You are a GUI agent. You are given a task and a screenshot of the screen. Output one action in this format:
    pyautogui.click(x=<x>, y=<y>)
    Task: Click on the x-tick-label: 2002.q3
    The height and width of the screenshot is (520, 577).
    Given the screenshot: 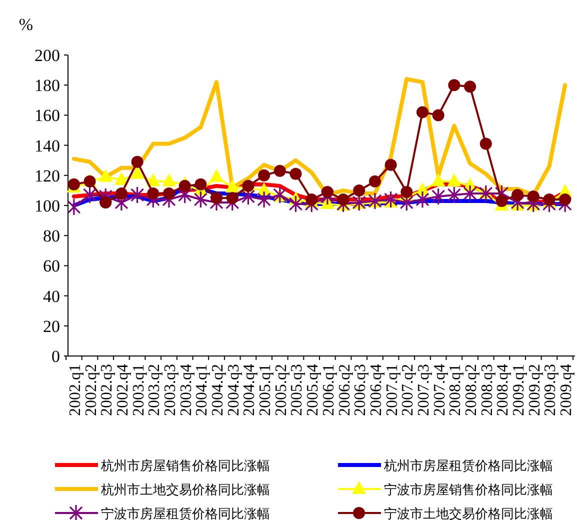 What is the action you would take?
    pyautogui.click(x=107, y=390)
    